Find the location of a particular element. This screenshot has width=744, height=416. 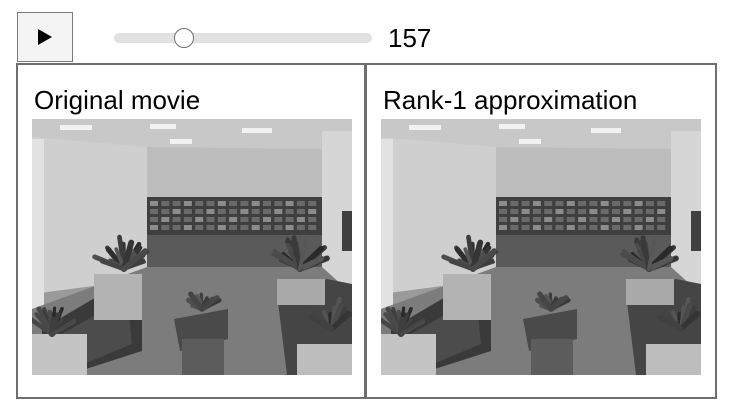

play-triangle-icon is located at coordinates (45, 37).